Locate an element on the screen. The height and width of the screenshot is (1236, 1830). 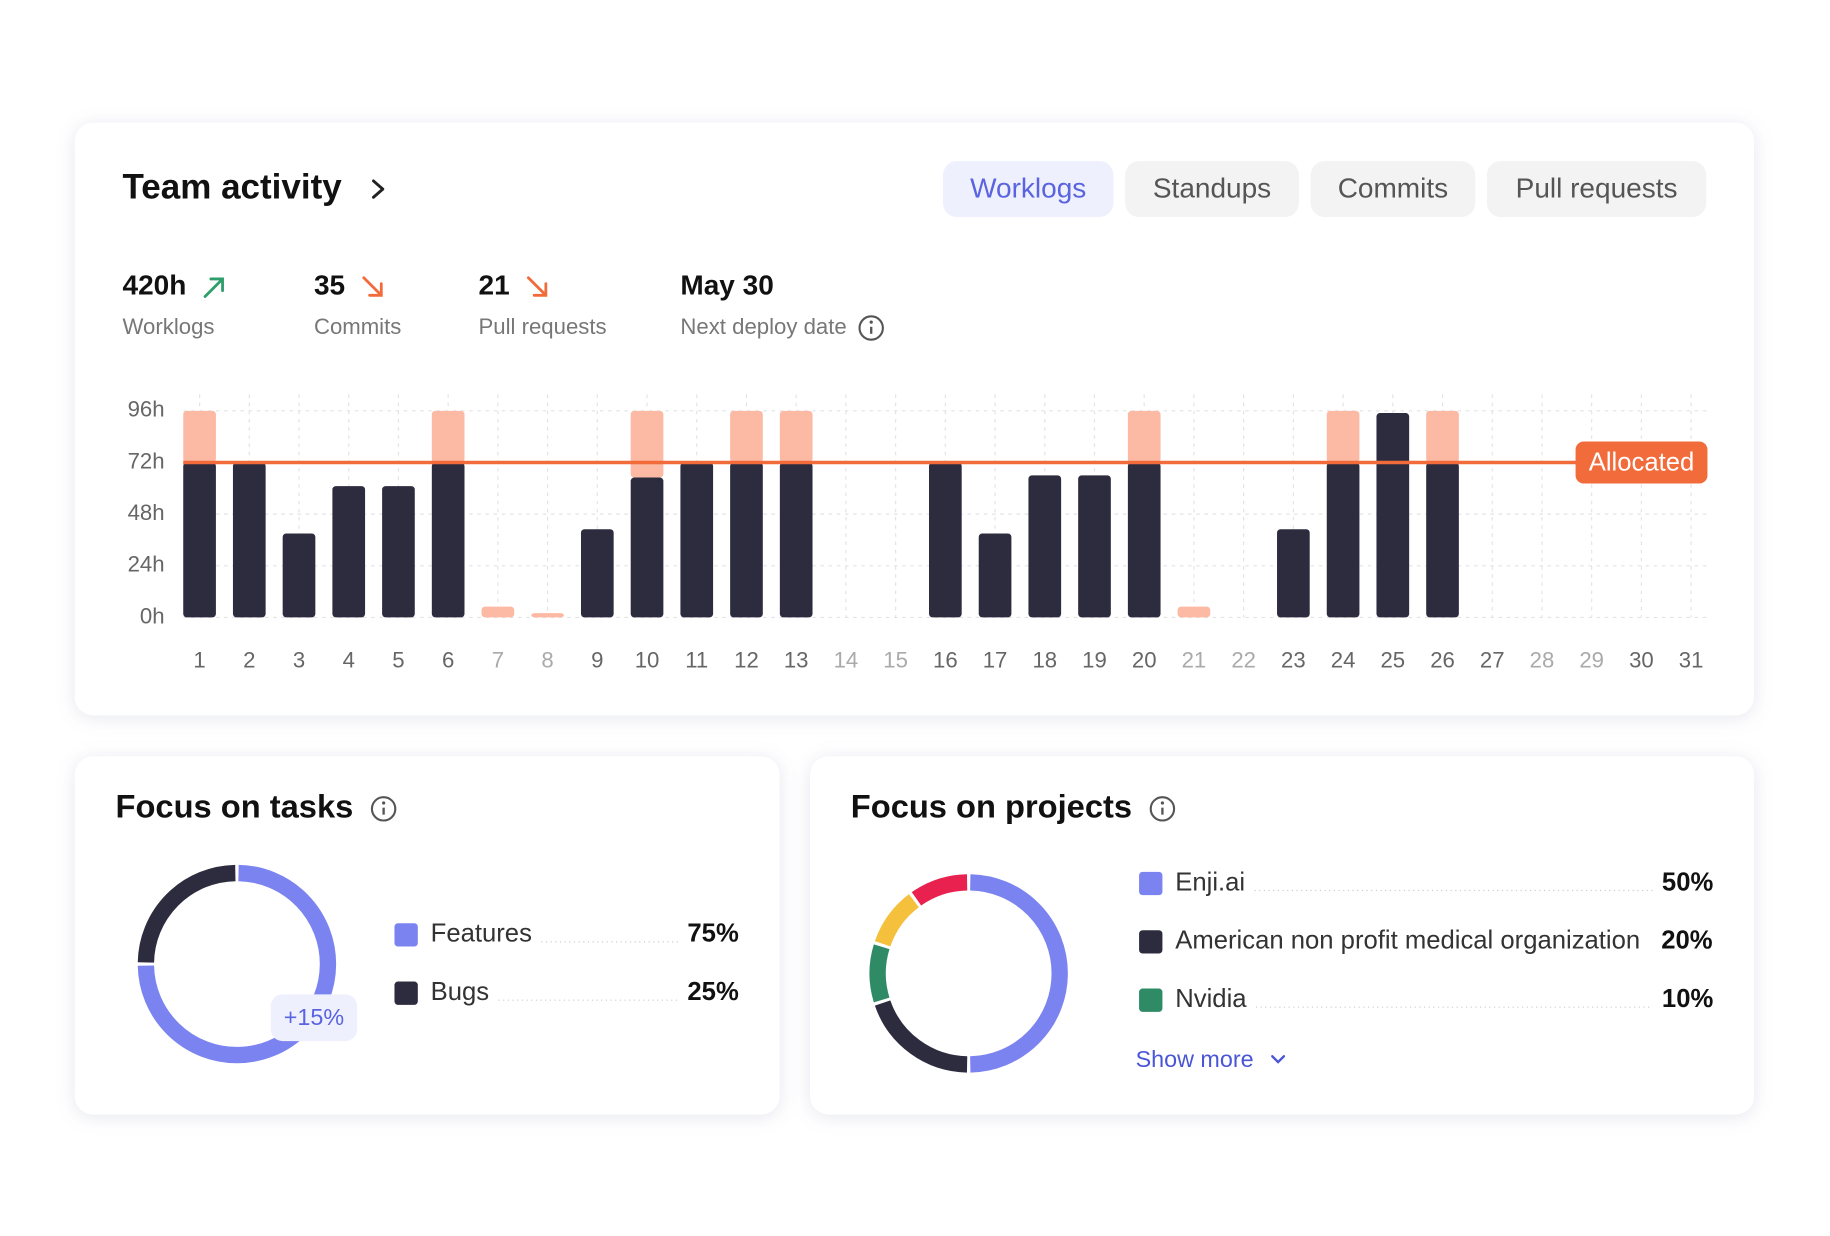
tab-label: Pull requests is located at coordinates (1597, 188).